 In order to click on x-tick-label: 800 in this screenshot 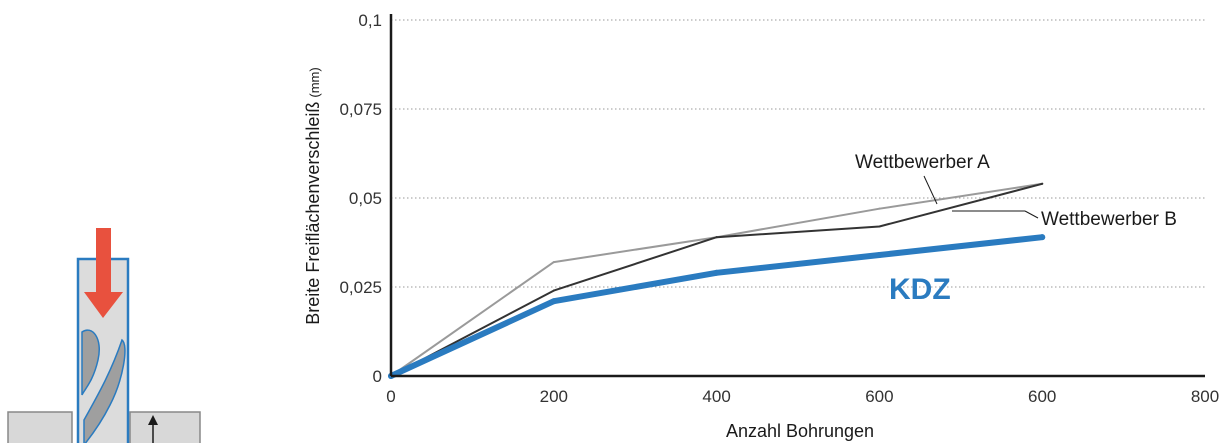, I will do `click(1205, 396)`.